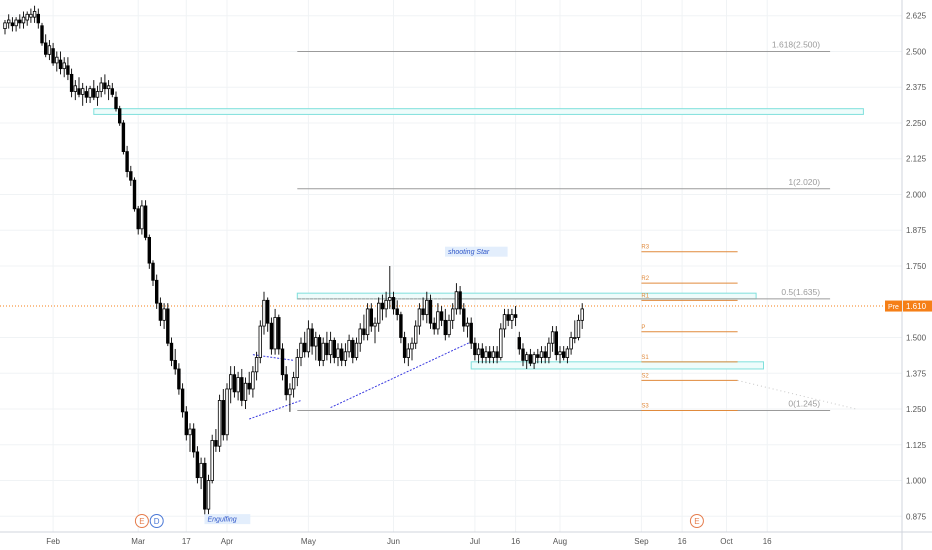  I want to click on price-axis-tick-label: 2.250, so click(916, 123).